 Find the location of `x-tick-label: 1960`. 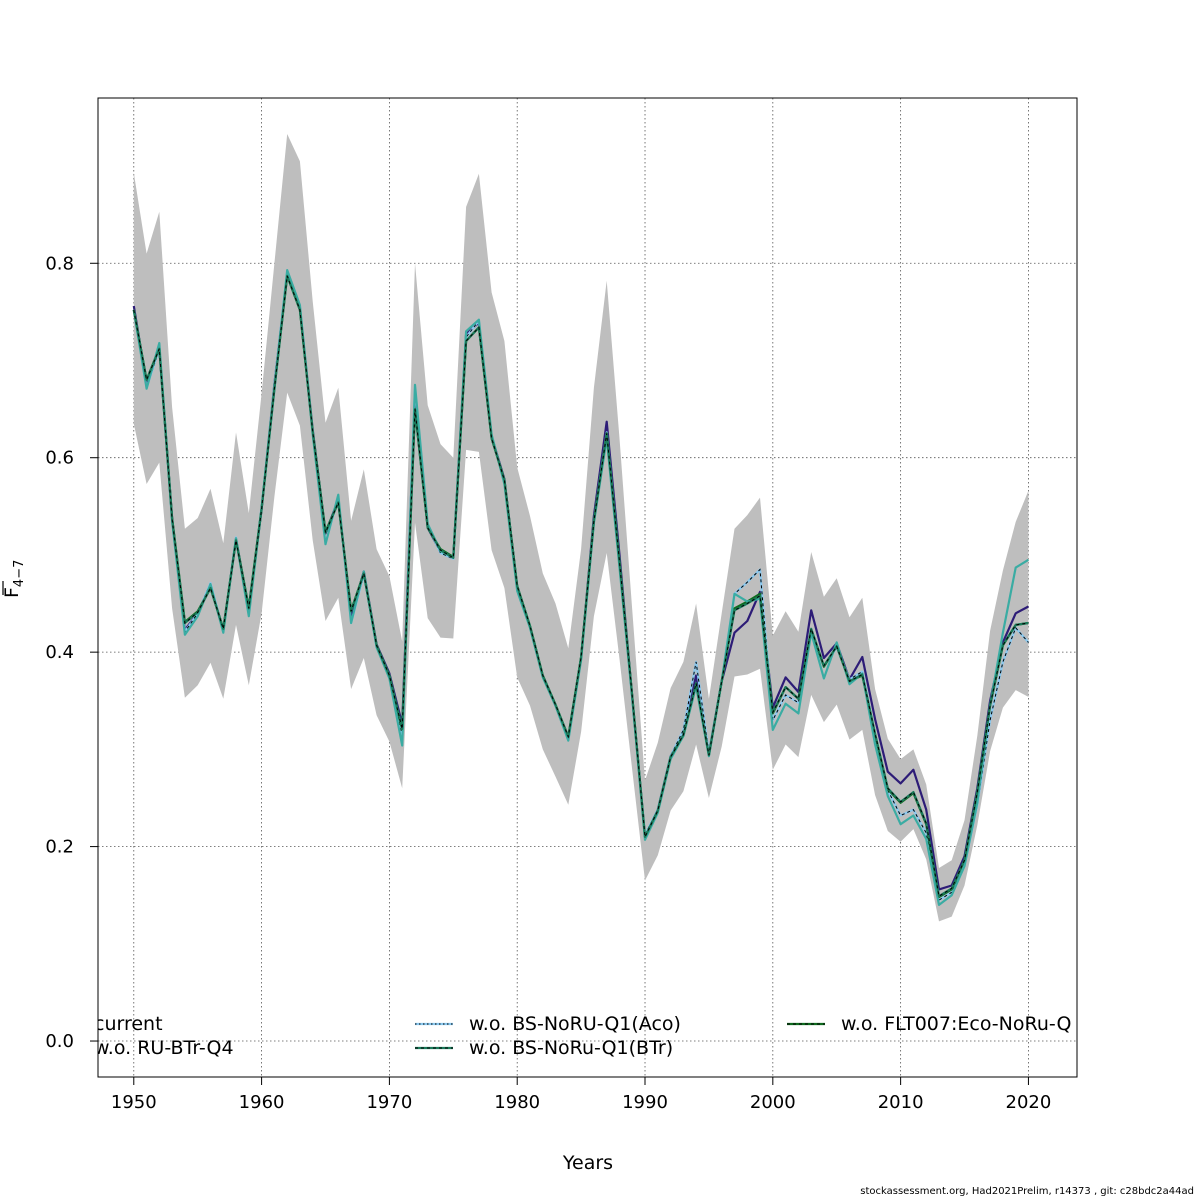

x-tick-label: 1960 is located at coordinates (262, 1102).